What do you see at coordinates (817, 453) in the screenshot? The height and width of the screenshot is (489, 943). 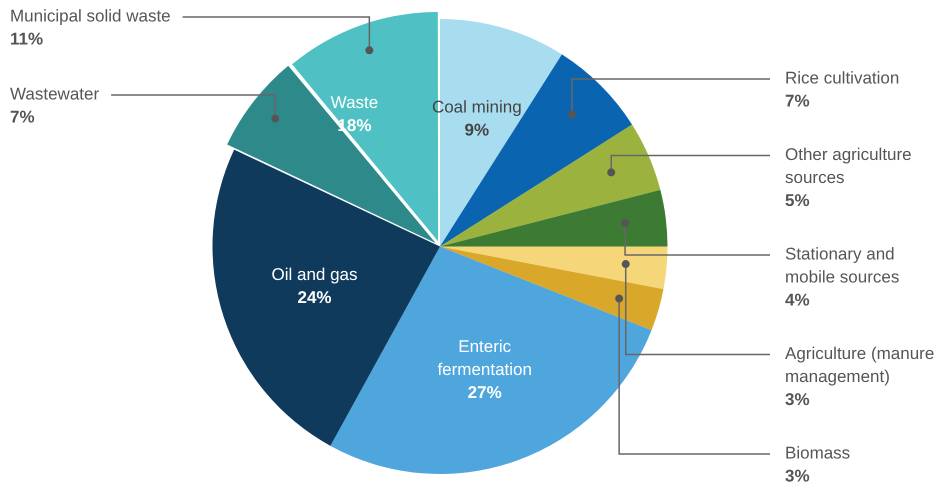 I see `slice-label: Biomass` at bounding box center [817, 453].